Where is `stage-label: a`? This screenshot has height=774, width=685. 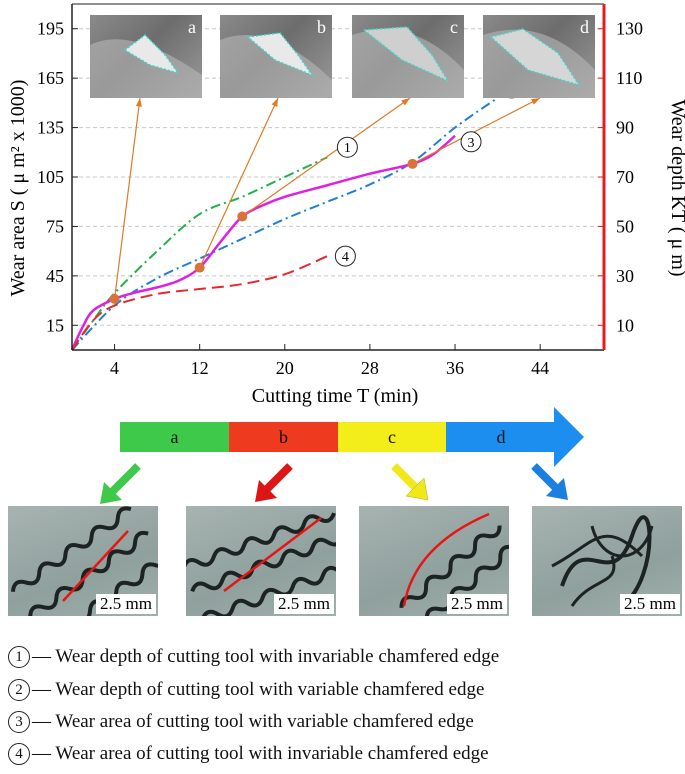 stage-label: a is located at coordinates (174, 436).